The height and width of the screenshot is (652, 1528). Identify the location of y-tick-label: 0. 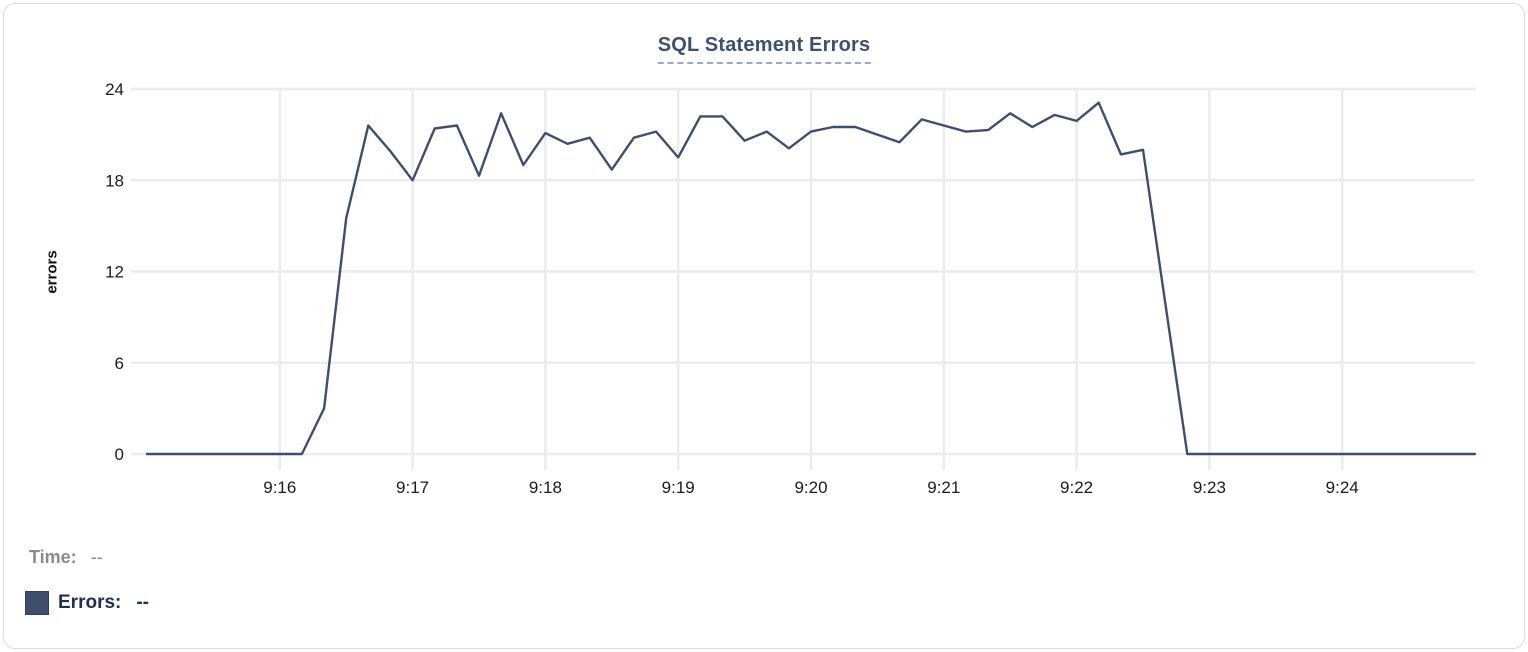
(119, 454).